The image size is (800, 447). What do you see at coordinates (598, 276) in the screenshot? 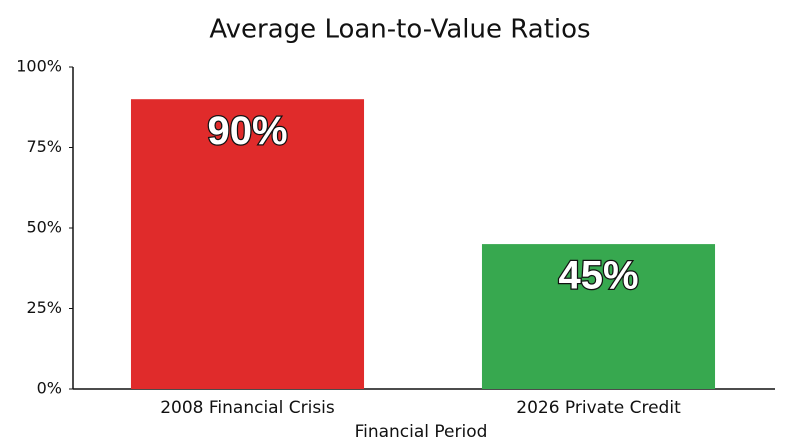
I see `value-label: 45%` at bounding box center [598, 276].